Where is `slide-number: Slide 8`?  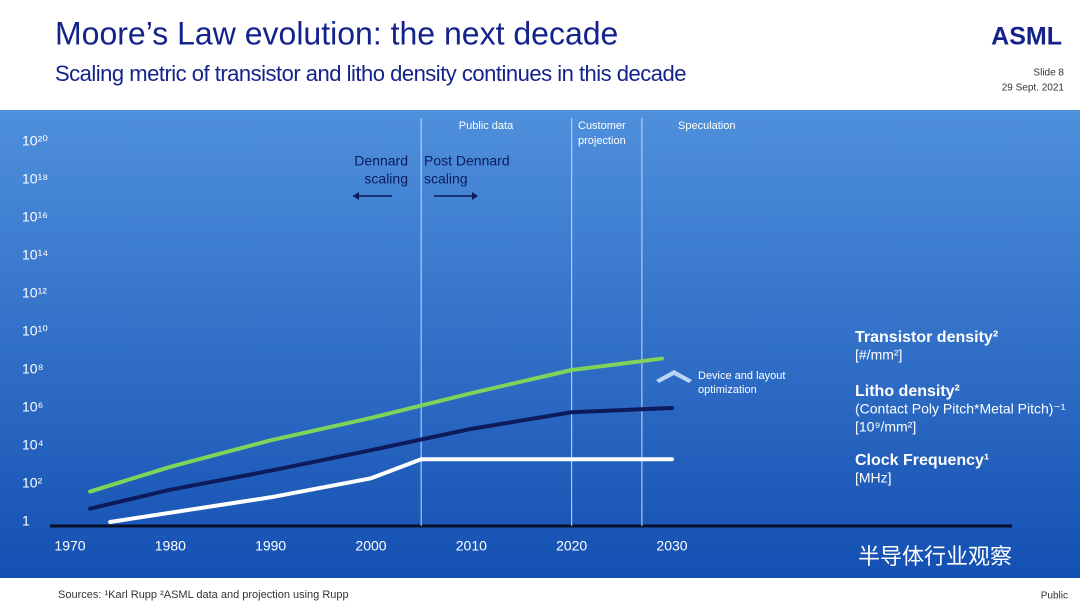
slide-number: Slide 8 is located at coordinates (1048, 73).